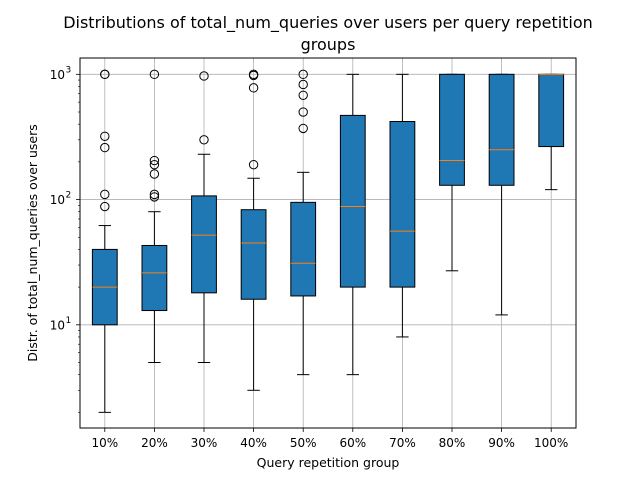  What do you see at coordinates (352, 443) in the screenshot?
I see `x-tick-label: 60%` at bounding box center [352, 443].